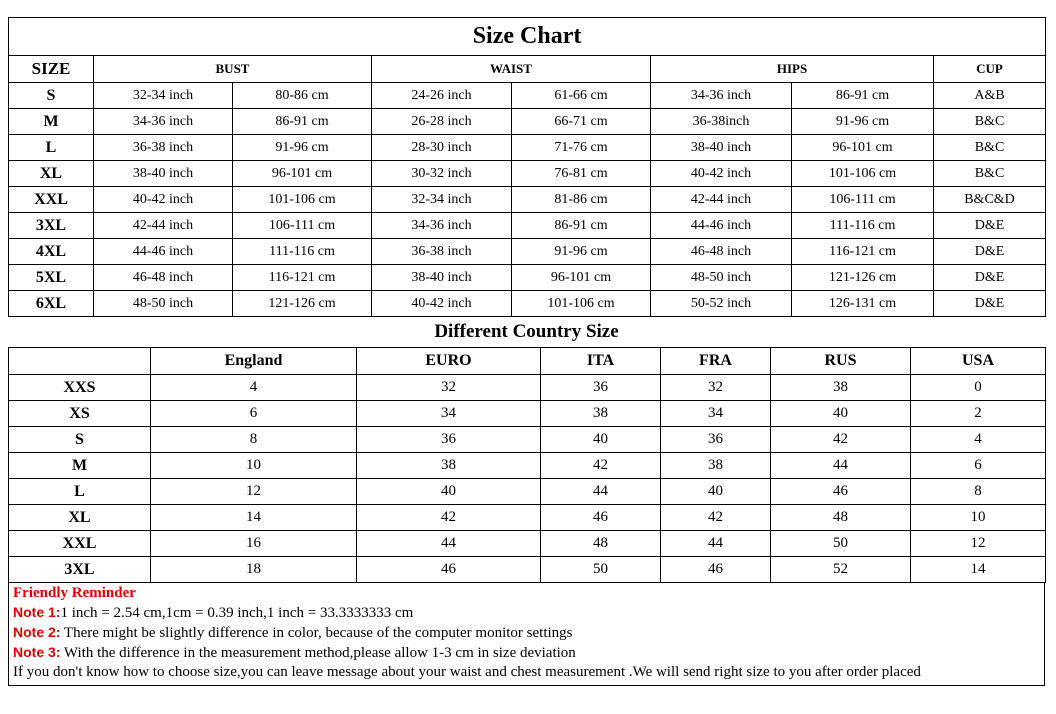 The height and width of the screenshot is (714, 1056). I want to click on country-size-row: XXL 16 44 48 44 50 12, so click(527, 543).